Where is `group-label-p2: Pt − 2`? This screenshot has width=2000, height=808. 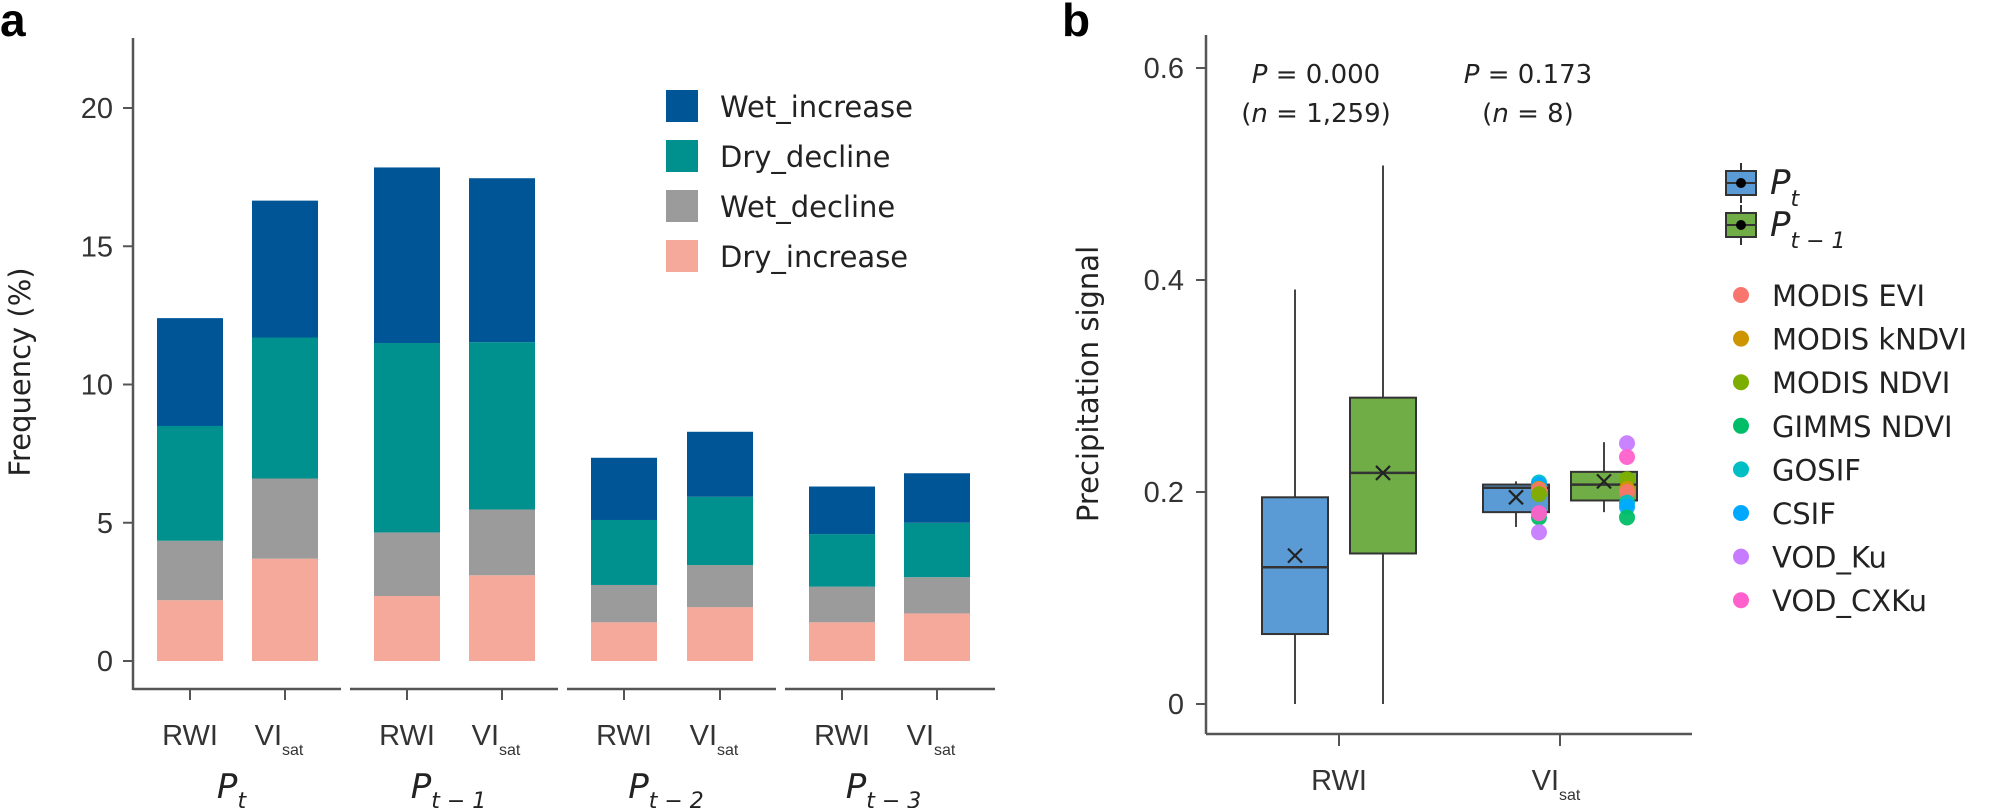 group-label-p2: Pt − 2 is located at coordinates (666, 787).